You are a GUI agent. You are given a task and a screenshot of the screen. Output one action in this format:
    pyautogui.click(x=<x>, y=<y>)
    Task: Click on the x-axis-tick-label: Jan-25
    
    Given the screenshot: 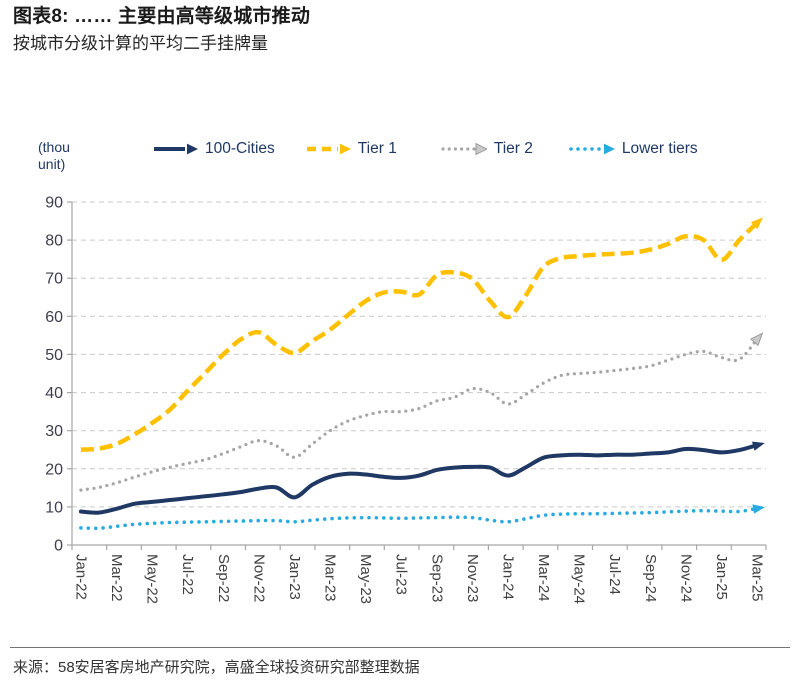 What is the action you would take?
    pyautogui.click(x=721, y=577)
    